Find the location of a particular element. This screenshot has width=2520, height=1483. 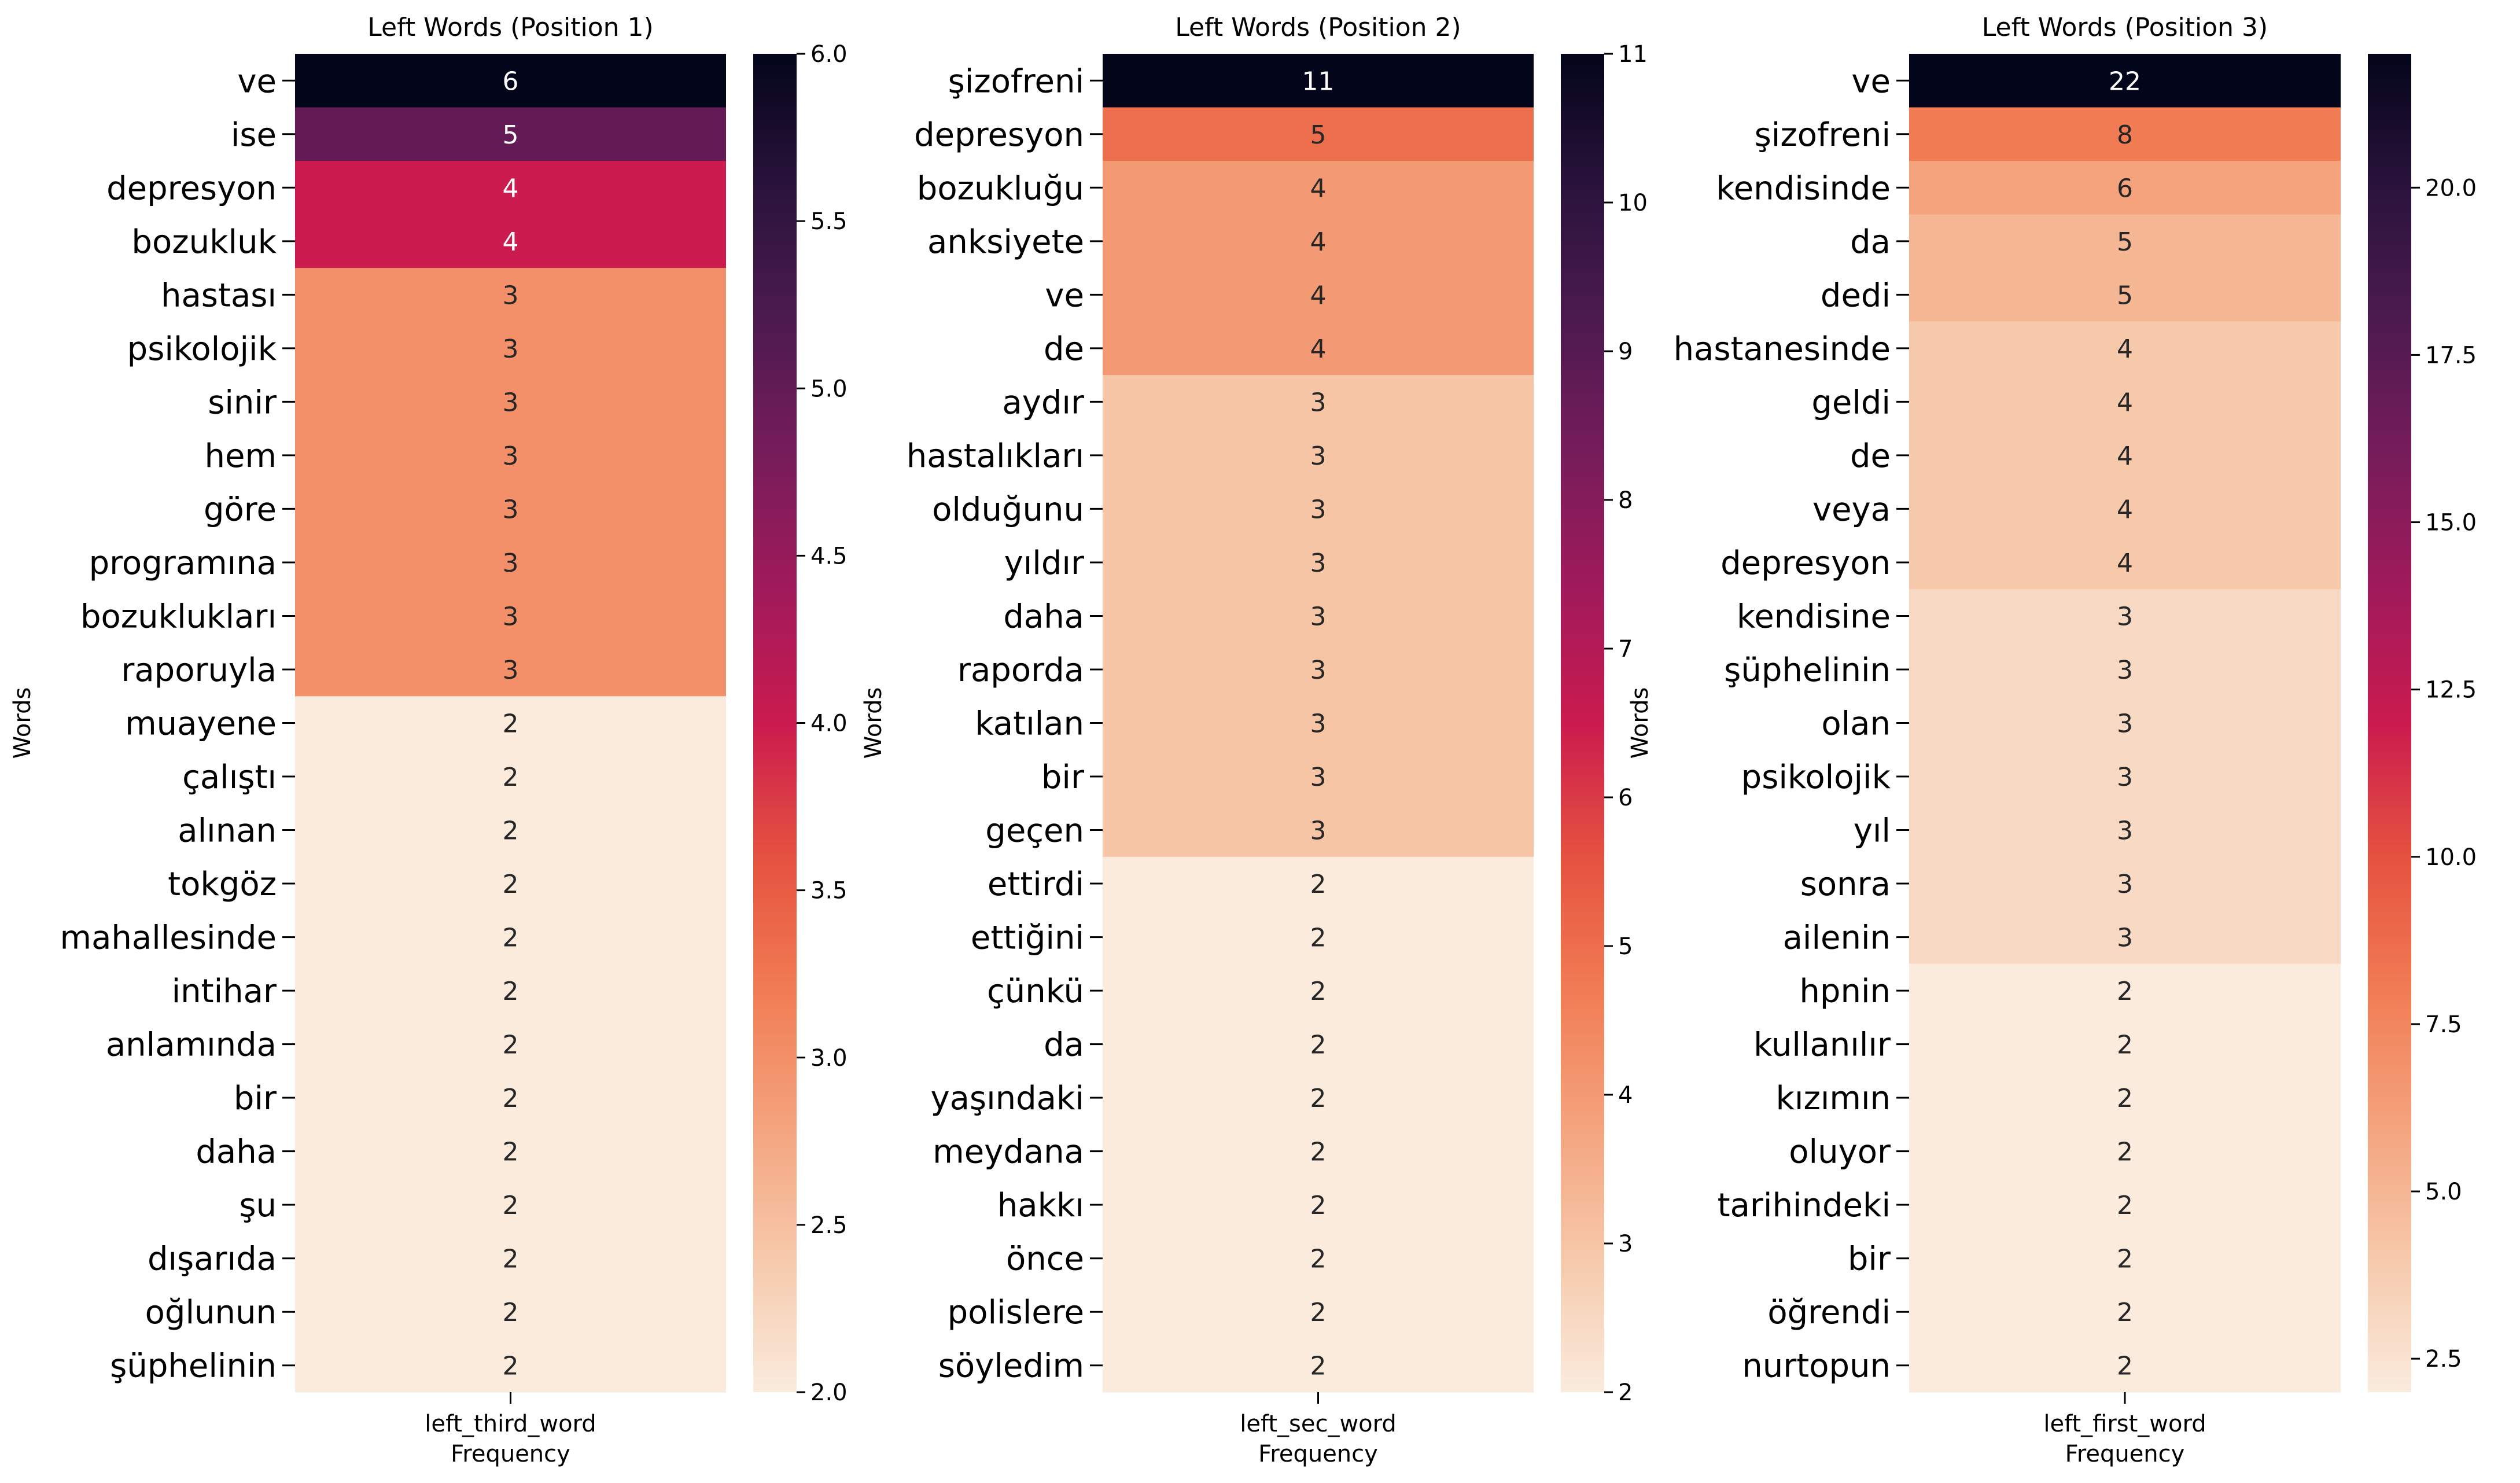

chart1-y-tick-label-5: hastası is located at coordinates (219, 295).